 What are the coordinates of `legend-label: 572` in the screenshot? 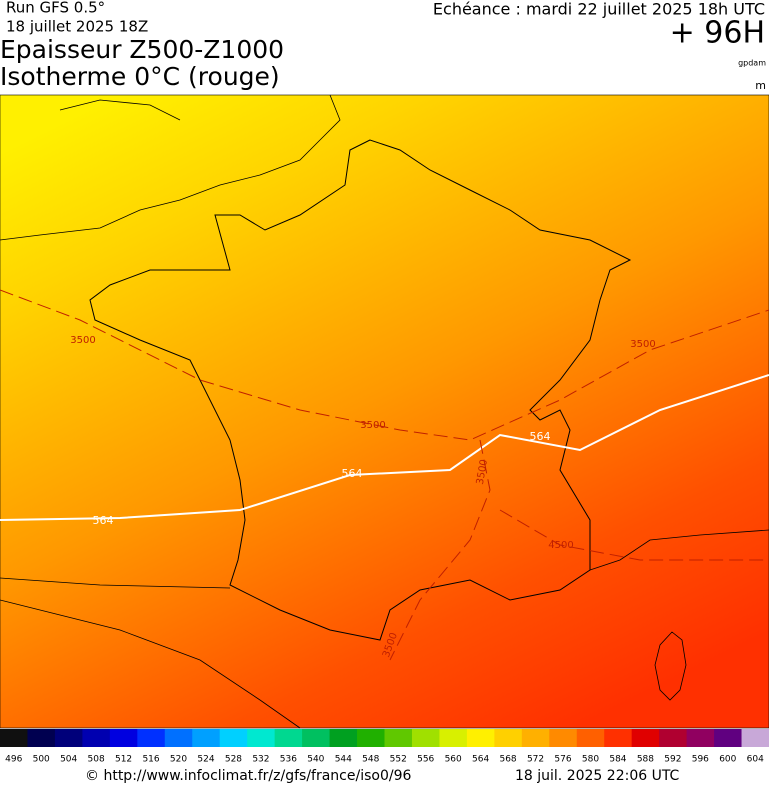 It's located at (535, 760).